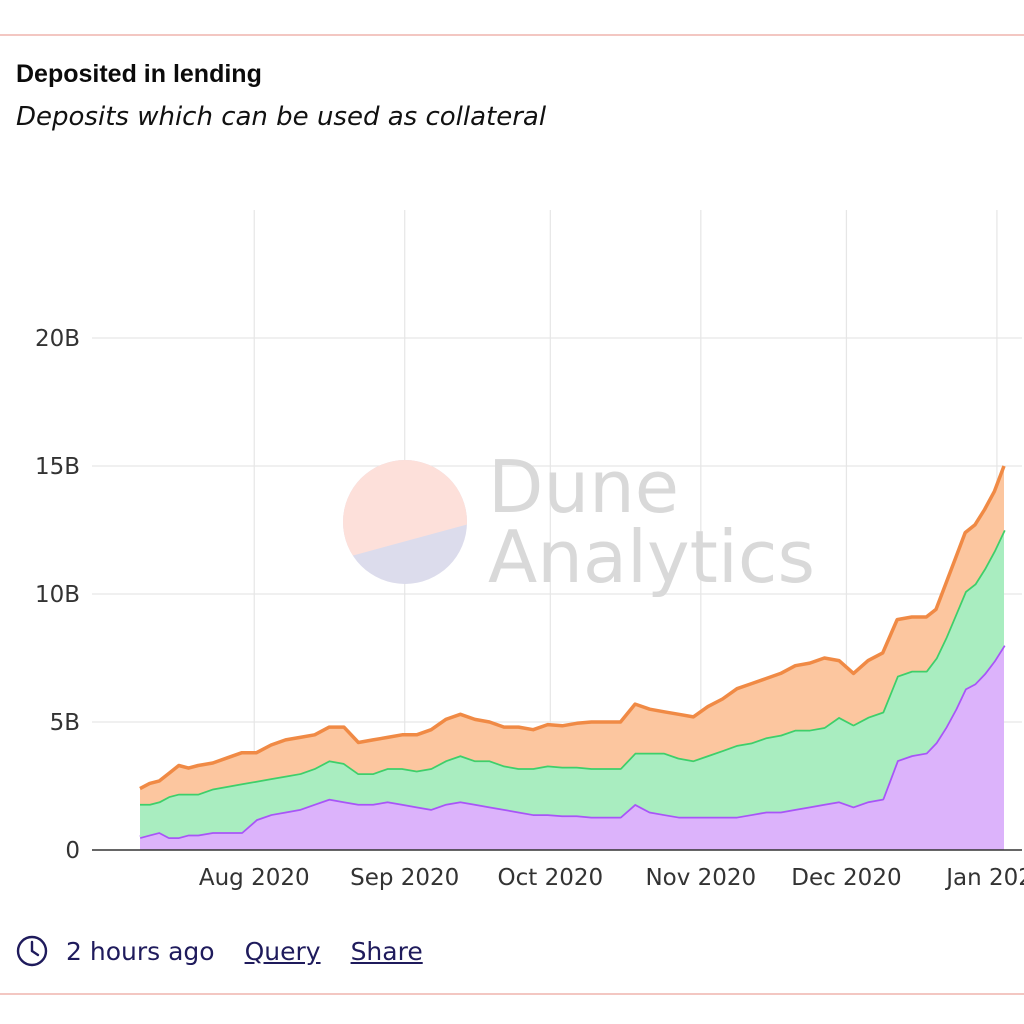  What do you see at coordinates (140, 951) in the screenshot?
I see `last-updated-text: 2 hours ago` at bounding box center [140, 951].